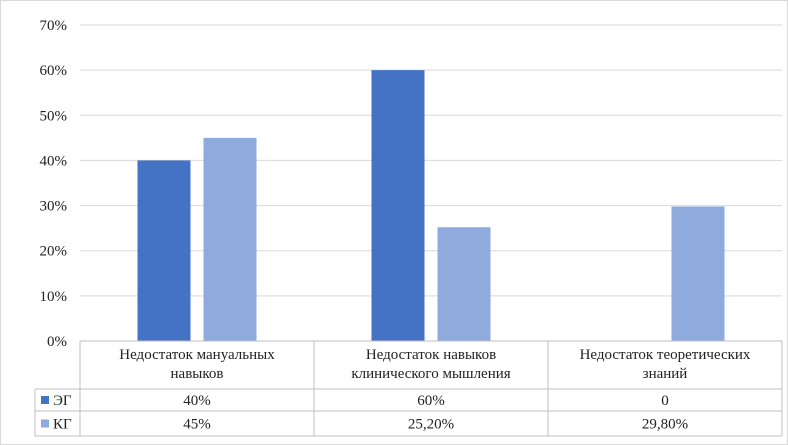 This screenshot has height=445, width=788. What do you see at coordinates (54, 116) in the screenshot?
I see `y-tick-label: 50%` at bounding box center [54, 116].